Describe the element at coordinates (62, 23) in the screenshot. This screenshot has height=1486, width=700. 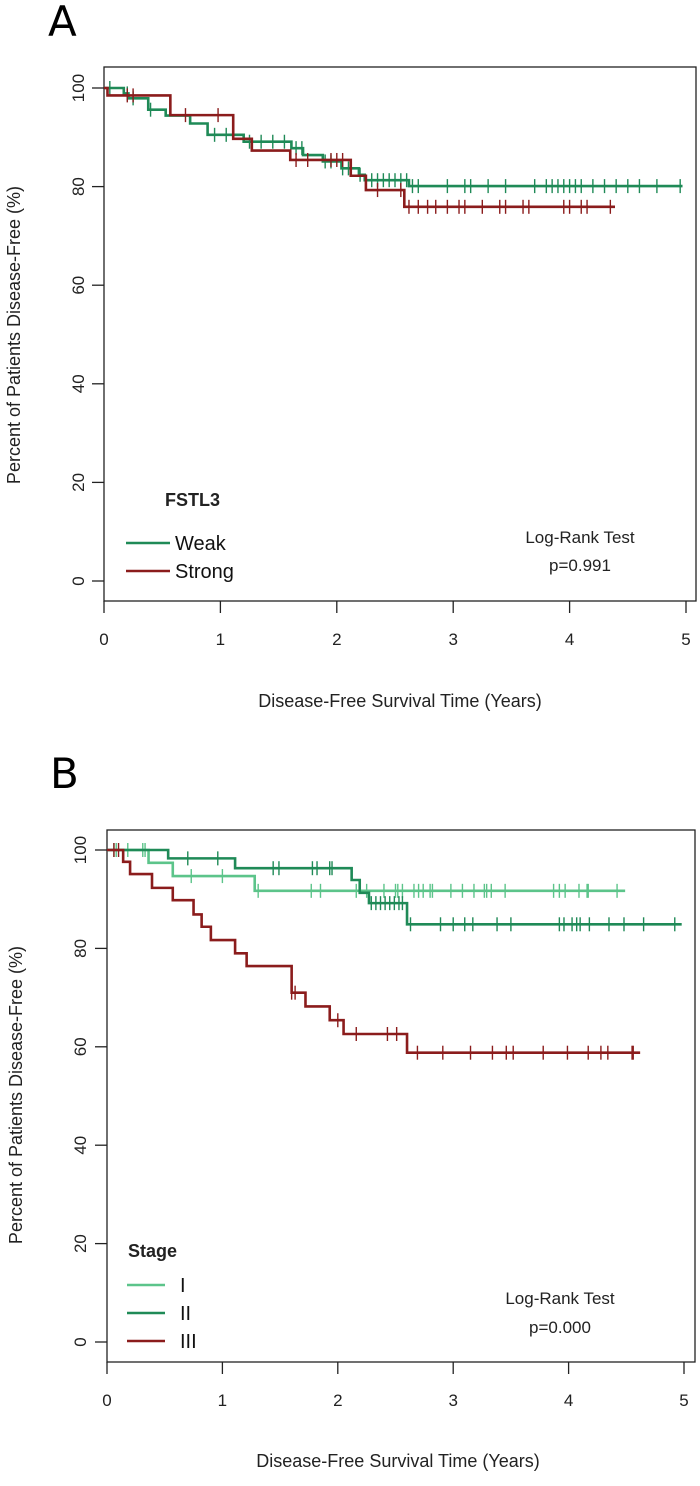
I see `panel-label: A` at that location.